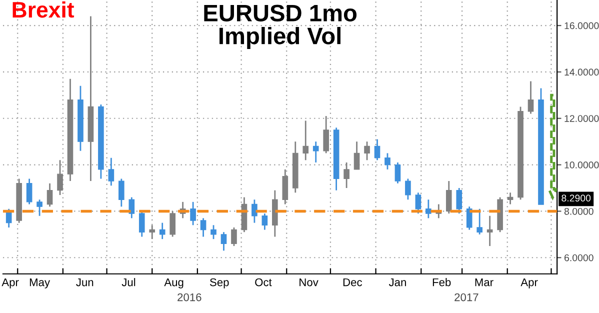 The image size is (599, 313). What do you see at coordinates (581, 72) in the screenshot?
I see `y-tick-label: 14.0000` at bounding box center [581, 72].